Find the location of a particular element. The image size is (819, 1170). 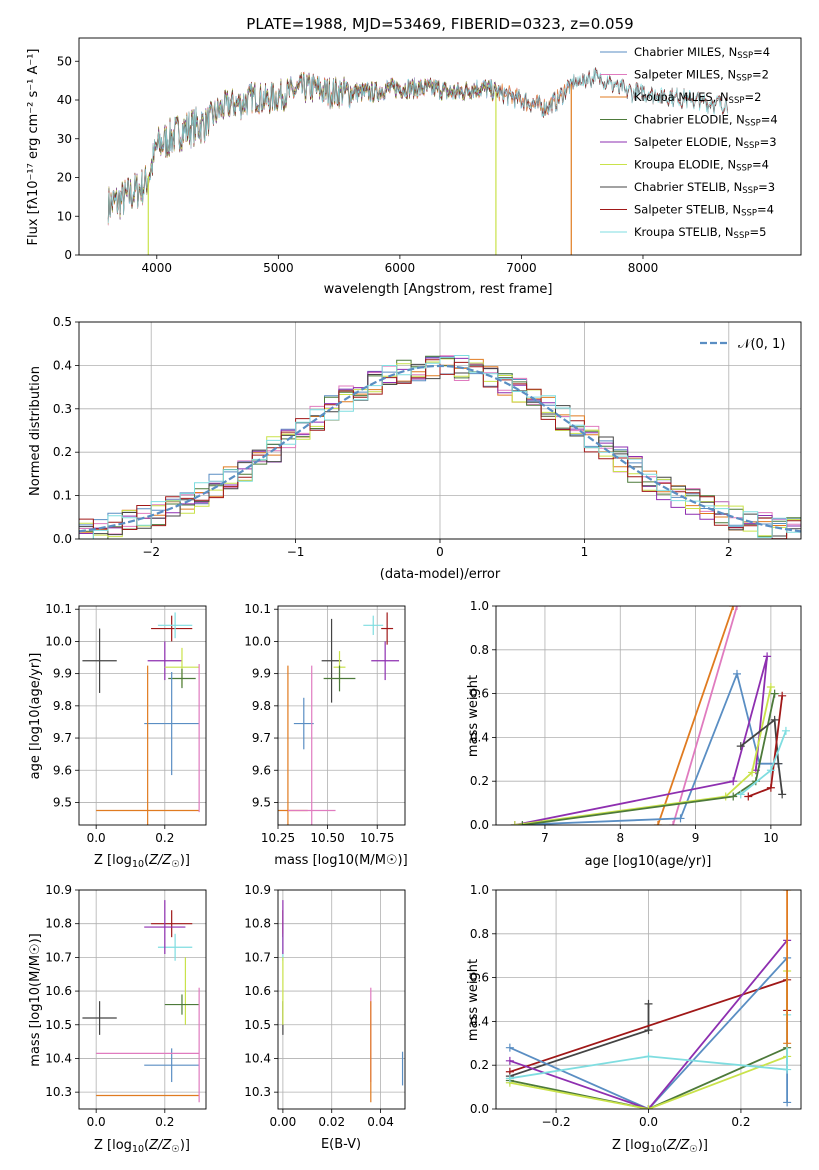

x-tick-label: 10.25 is located at coordinates (278, 838).